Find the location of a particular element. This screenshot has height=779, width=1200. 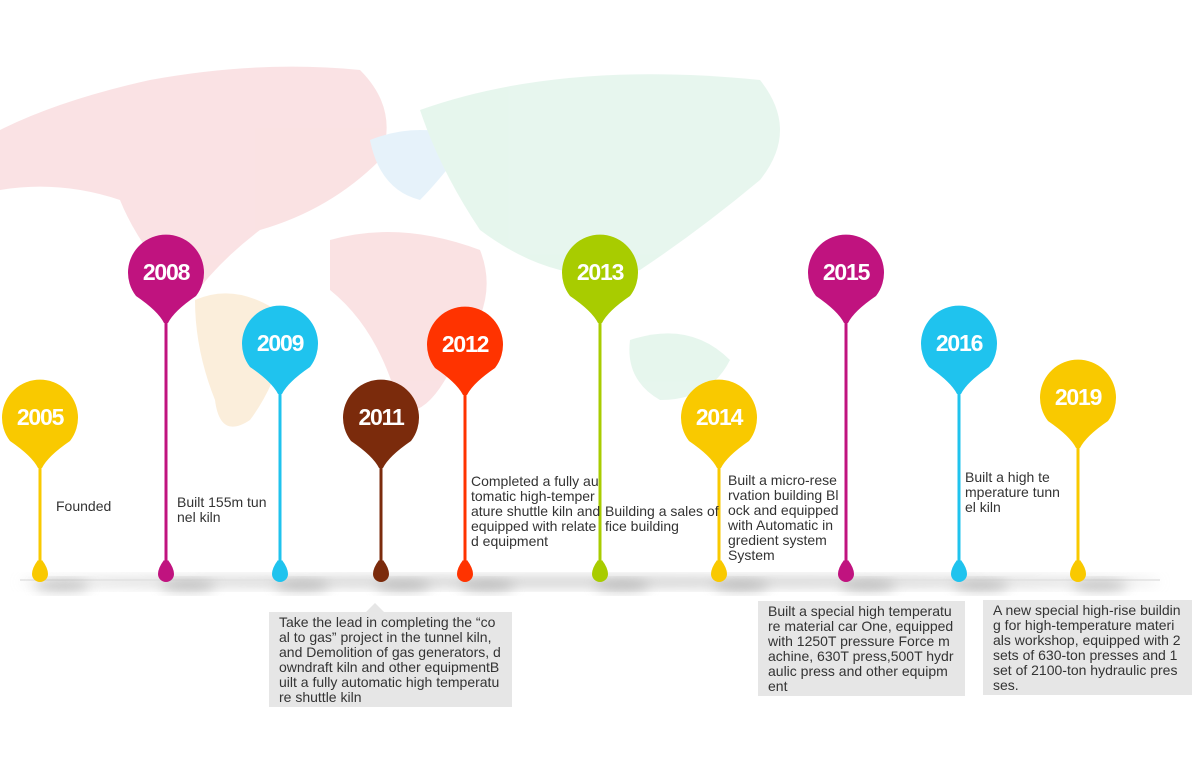

year-label: 2014 is located at coordinates (720, 417).